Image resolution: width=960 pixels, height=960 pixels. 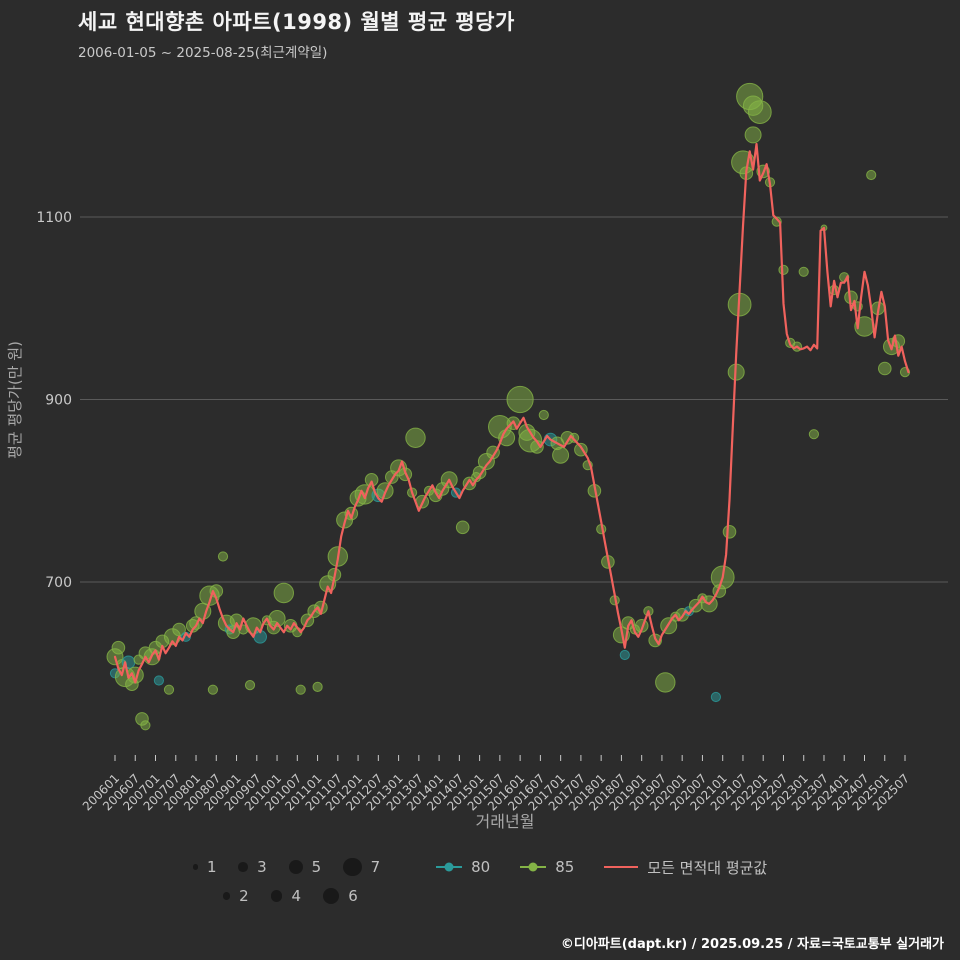 I want to click on size-legend-label: 3, so click(x=262, y=867).